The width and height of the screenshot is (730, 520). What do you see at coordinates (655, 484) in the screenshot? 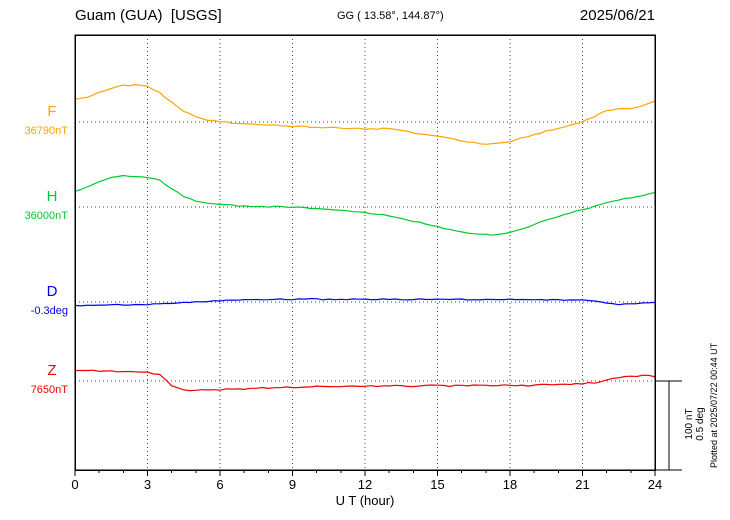
I see `x-tick-label: 24` at bounding box center [655, 484].